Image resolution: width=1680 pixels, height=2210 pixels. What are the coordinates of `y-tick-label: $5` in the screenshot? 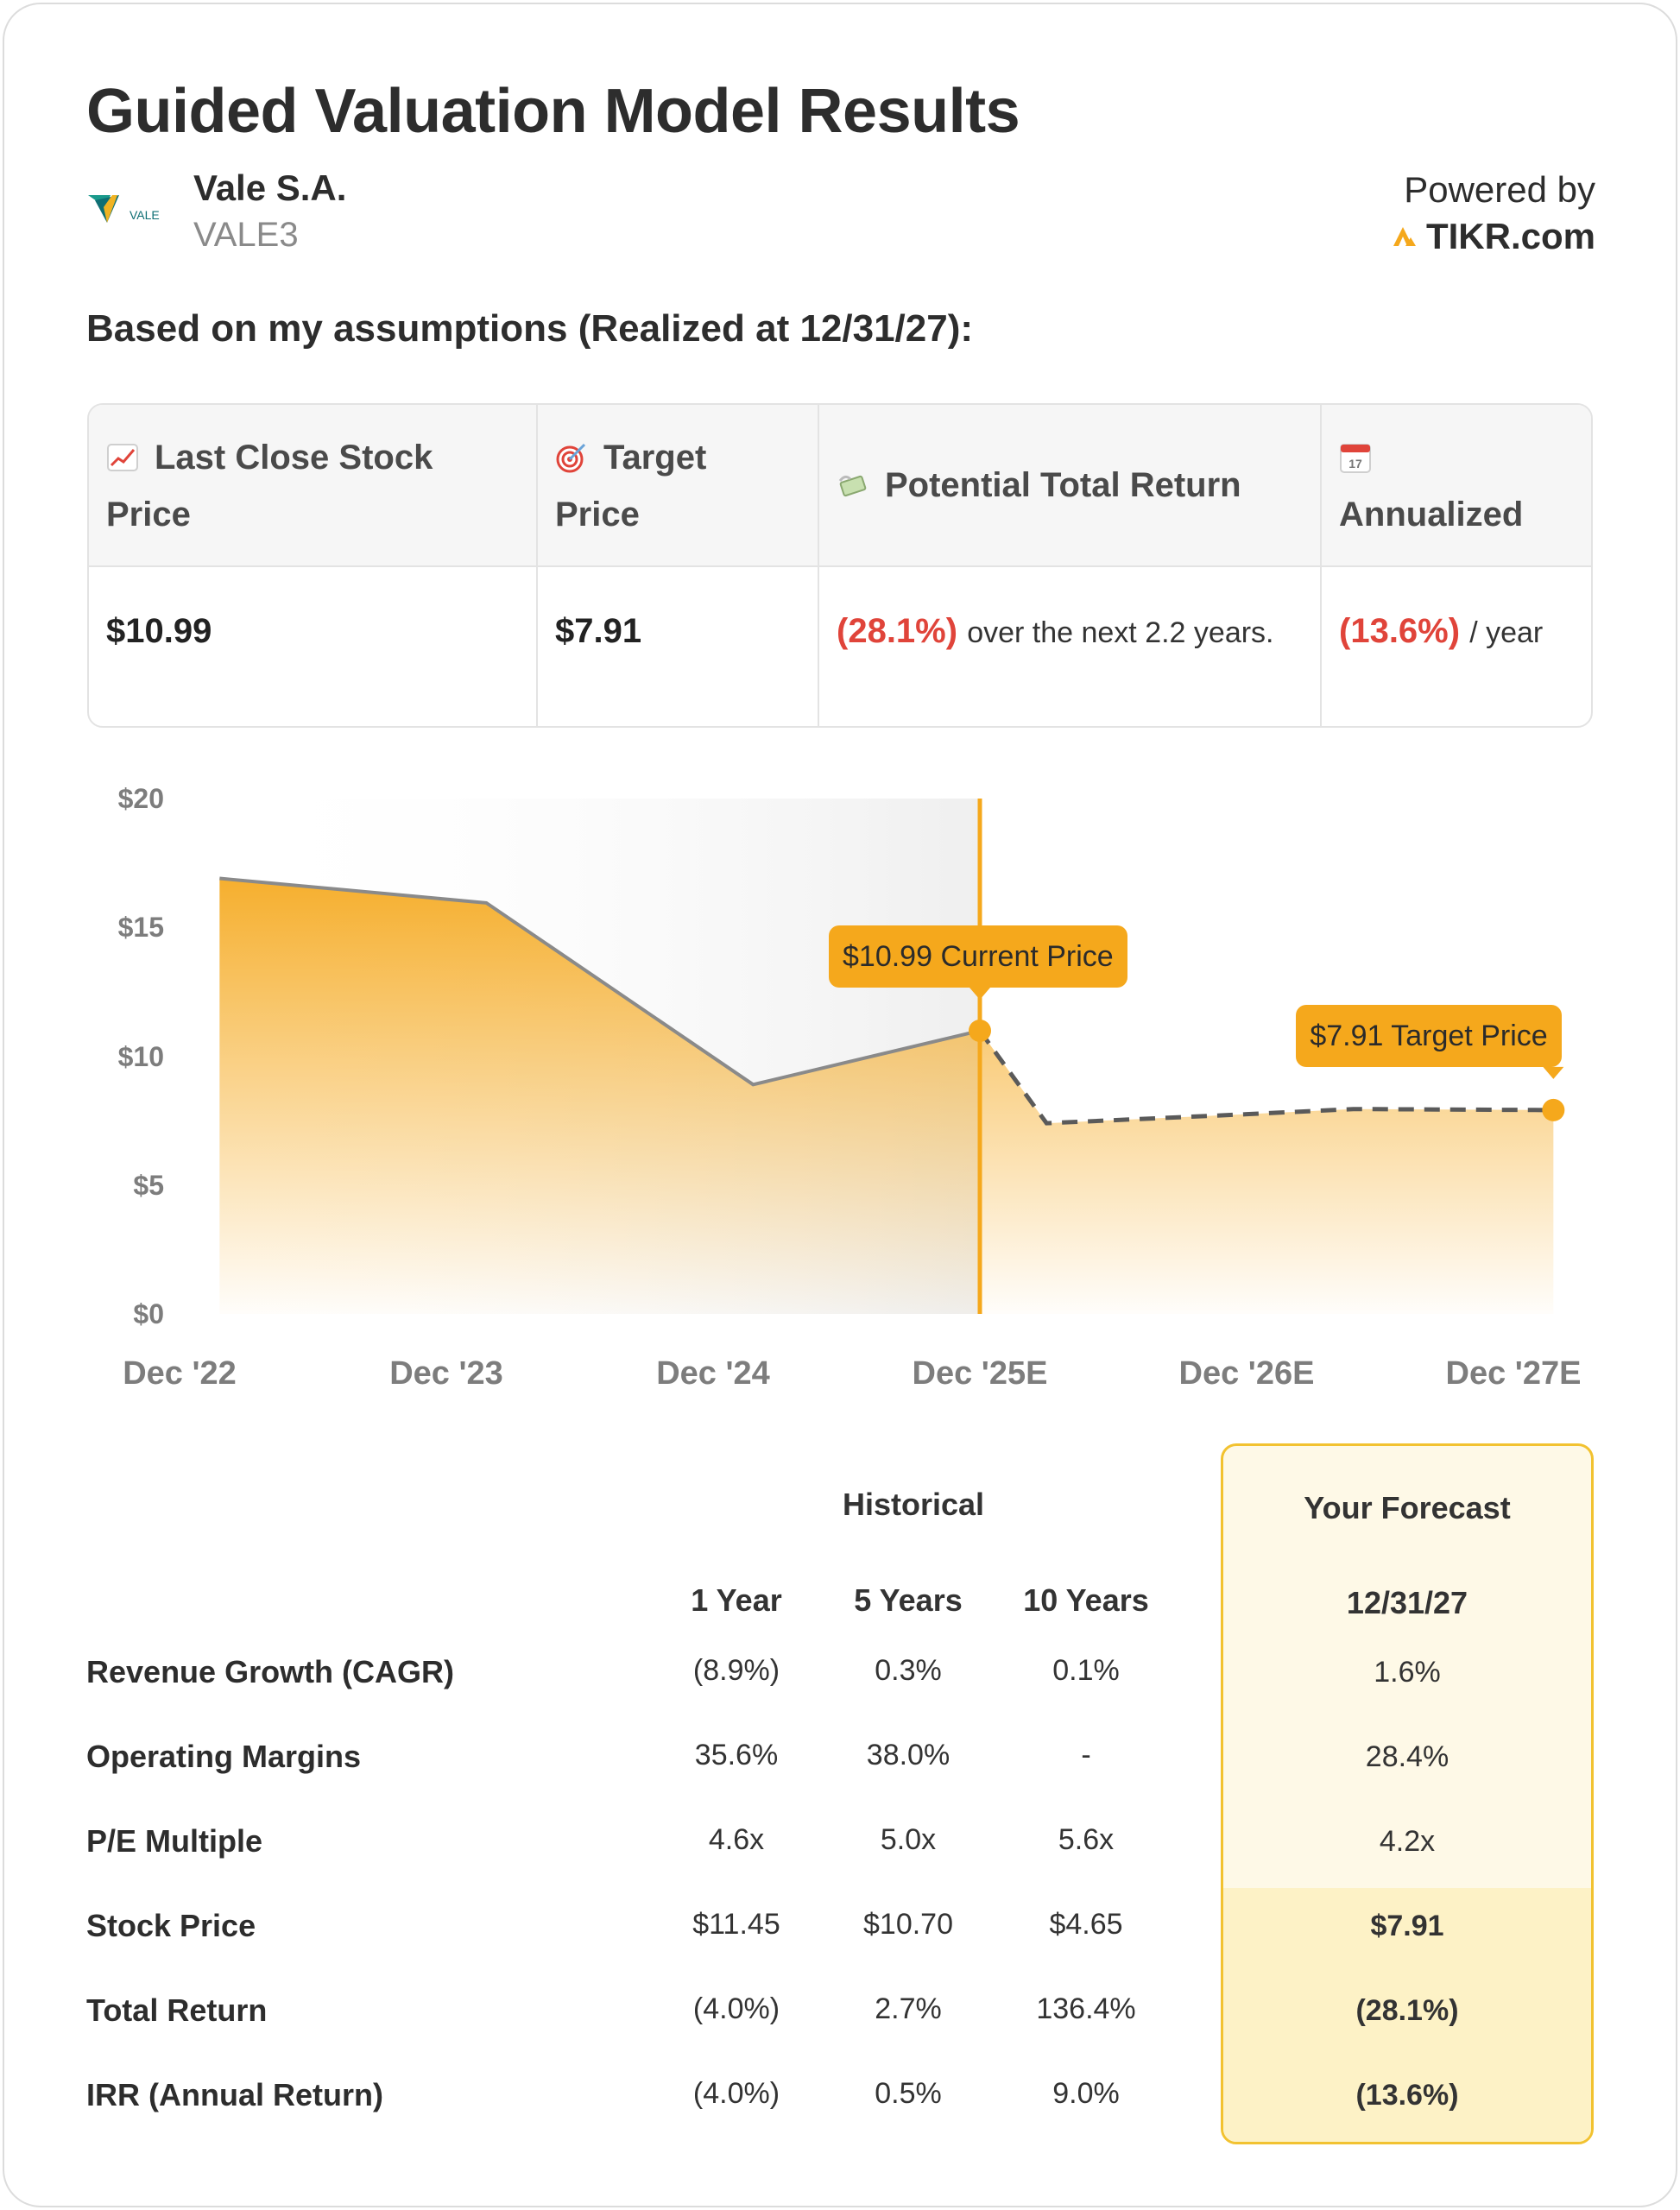 It's located at (148, 1185).